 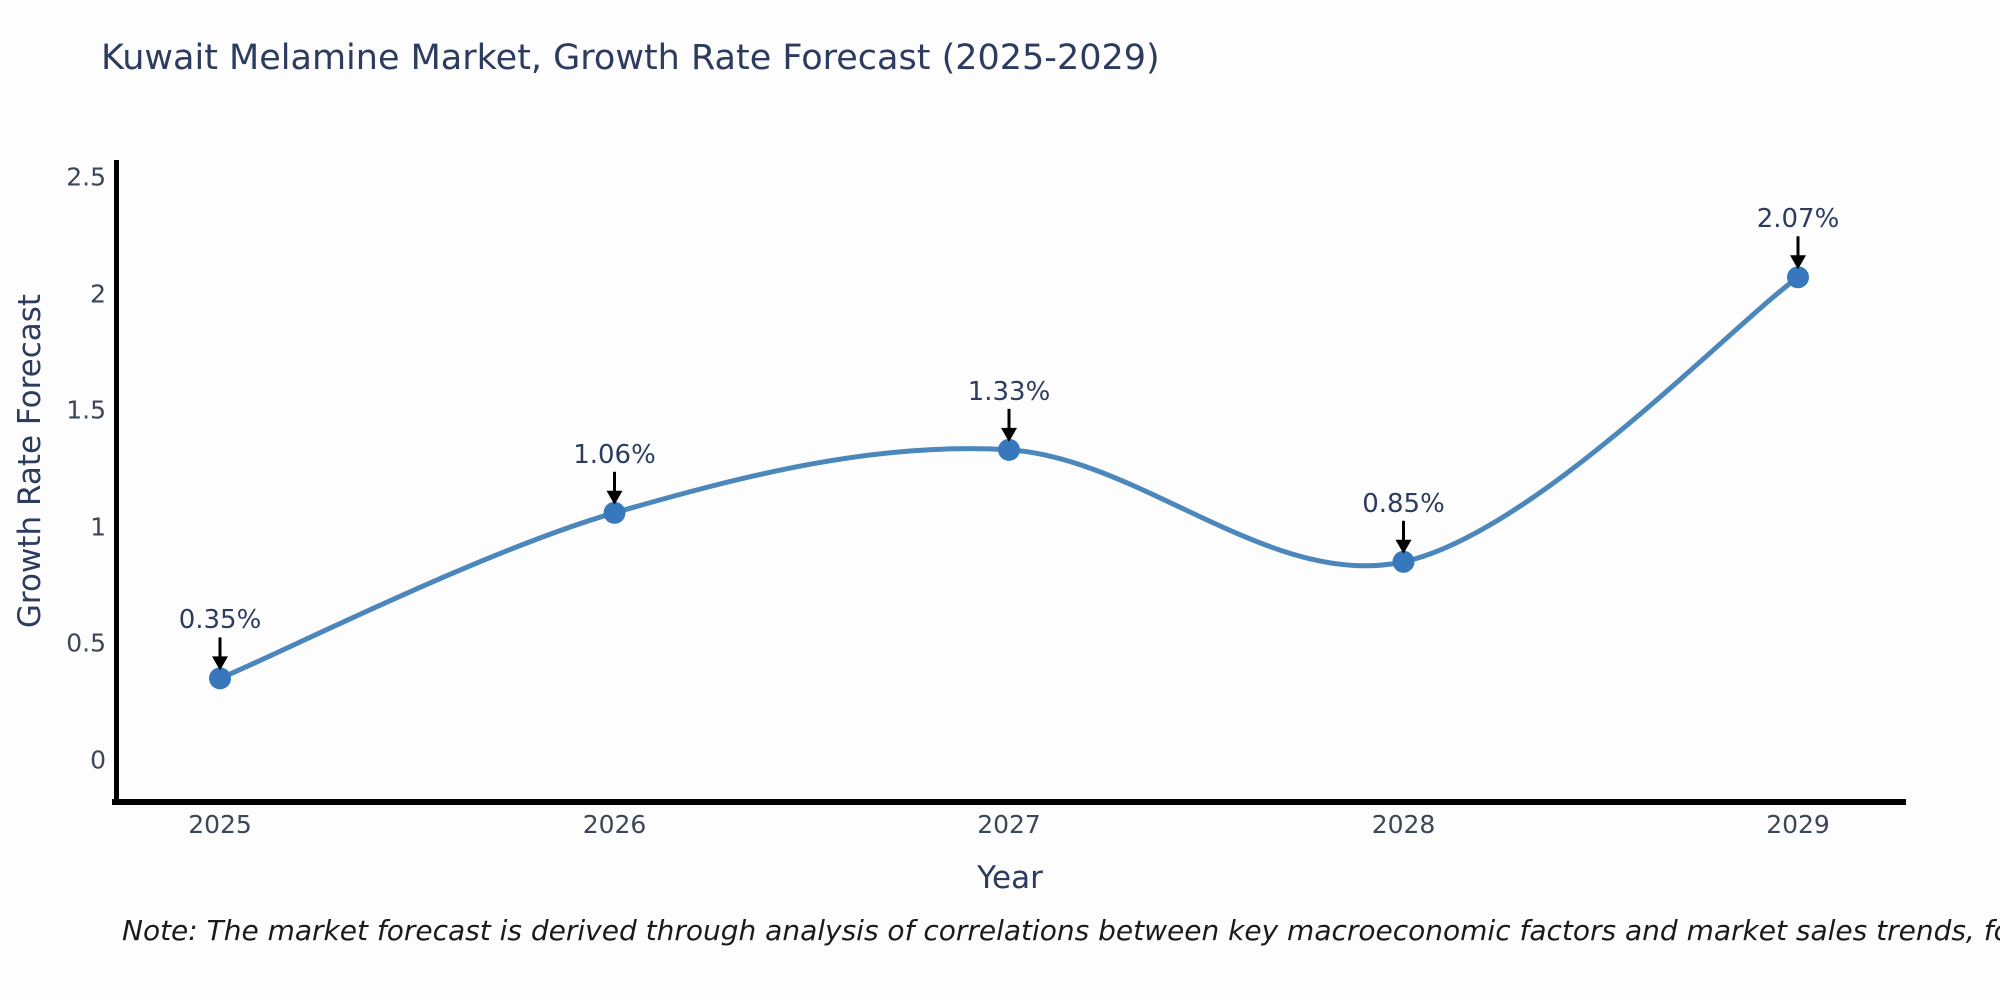 What do you see at coordinates (1009, 824) in the screenshot?
I see `x-tick-label: 2027` at bounding box center [1009, 824].